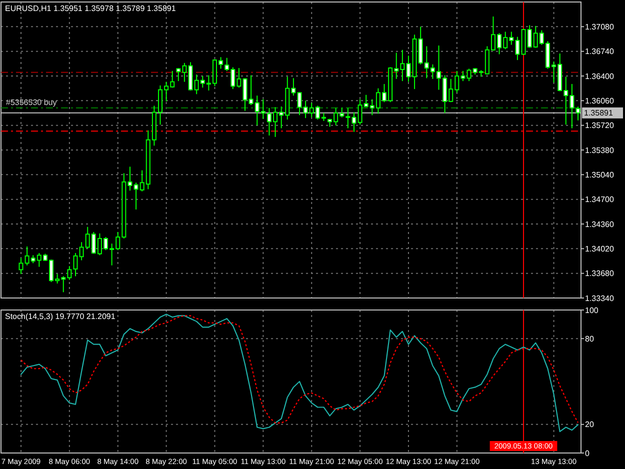 This screenshot has height=469, width=625. Describe the element at coordinates (599, 76) in the screenshot. I see `y-tick-label: 1.36400` at that location.